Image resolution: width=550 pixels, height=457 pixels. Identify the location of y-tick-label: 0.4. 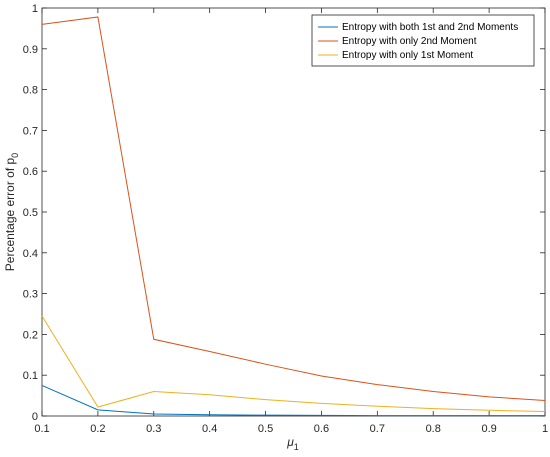
(30, 254).